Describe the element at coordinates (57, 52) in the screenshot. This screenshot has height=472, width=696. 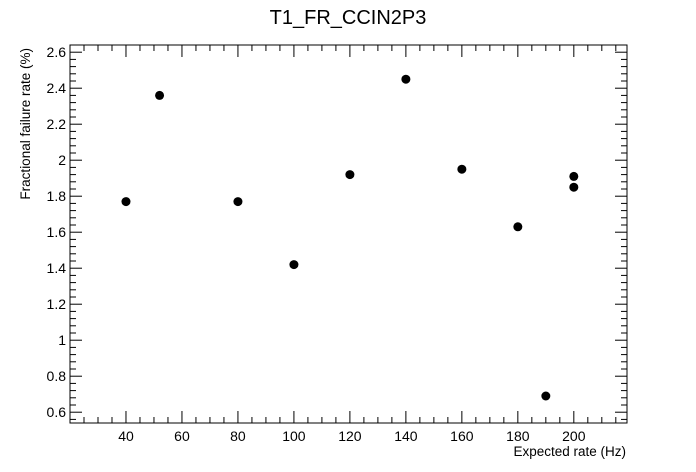
I see `y-tick-label: 2.6` at that location.